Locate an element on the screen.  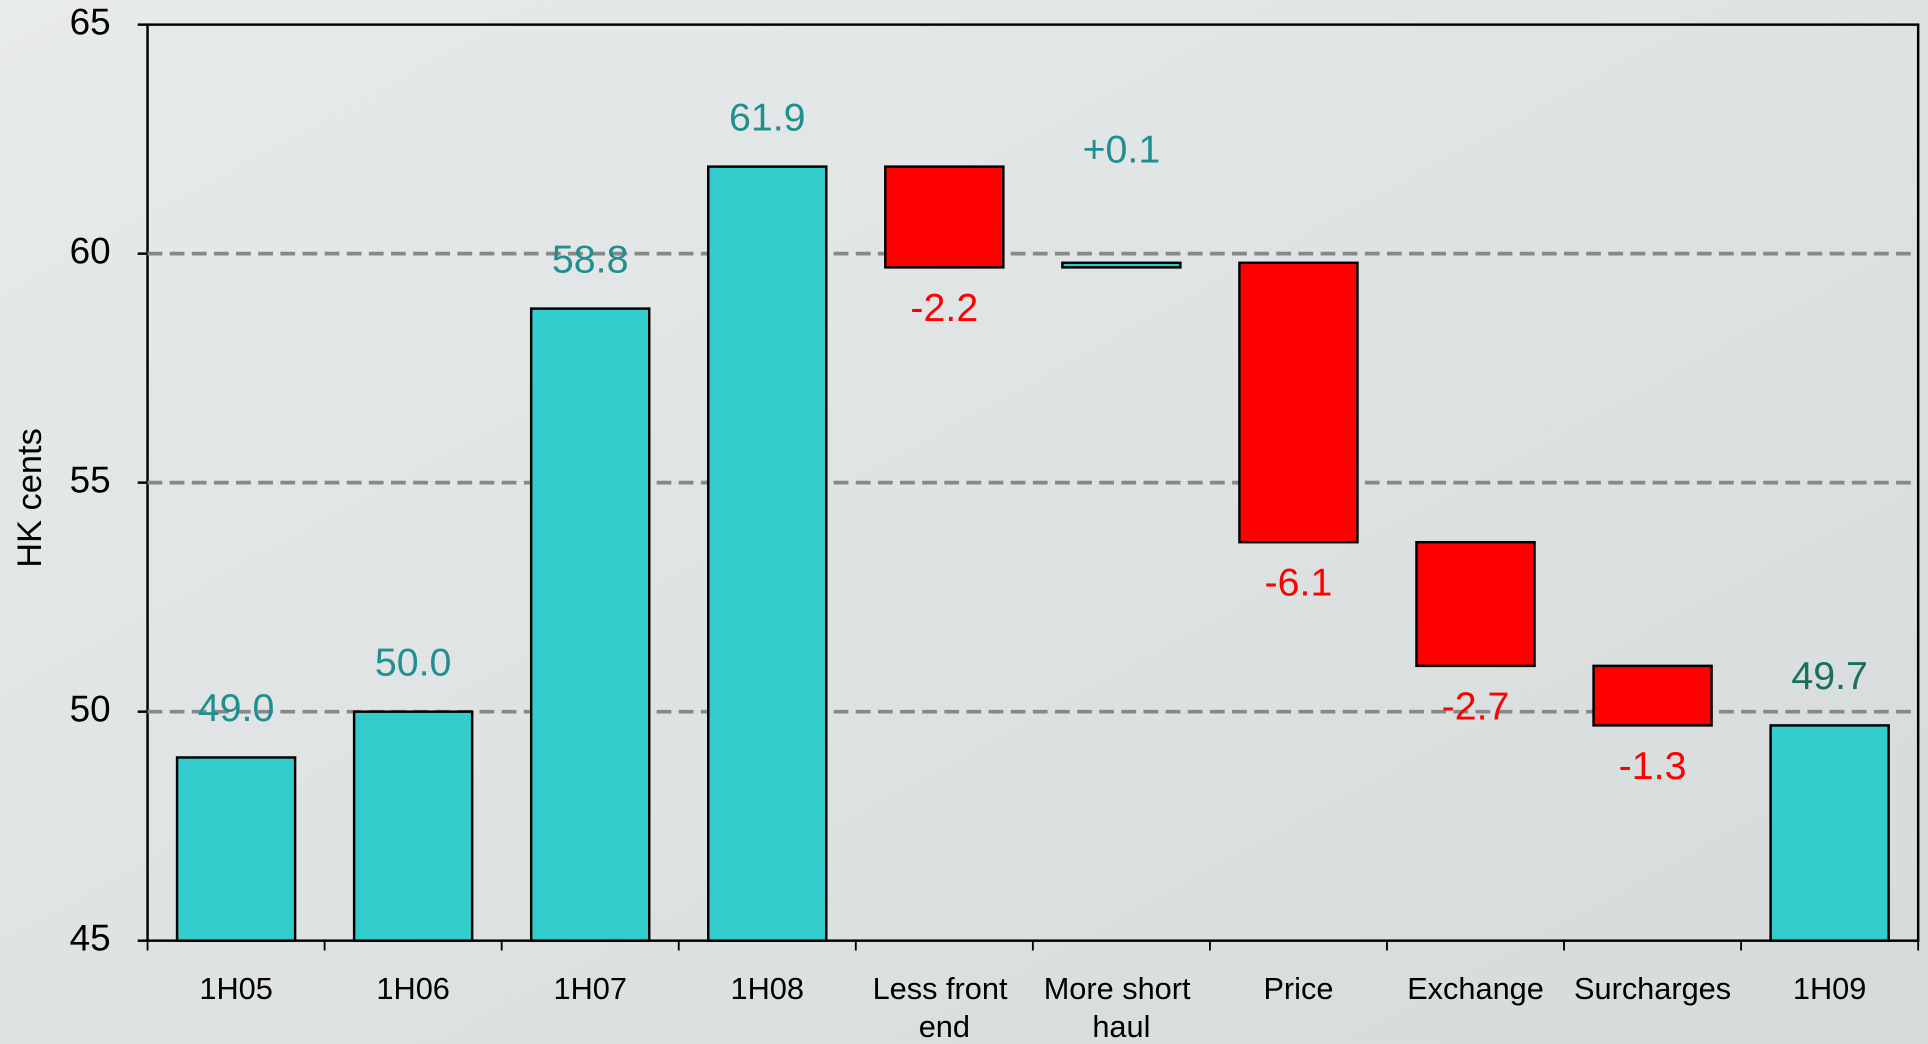
x-tick-label: Exchange is located at coordinates (1475, 988).